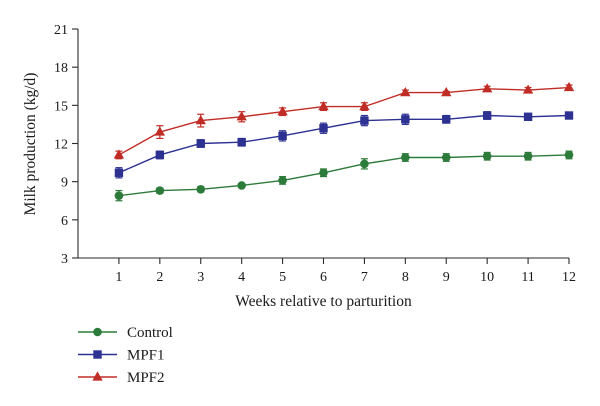  I want to click on y-tick-label: 15, so click(61, 106).